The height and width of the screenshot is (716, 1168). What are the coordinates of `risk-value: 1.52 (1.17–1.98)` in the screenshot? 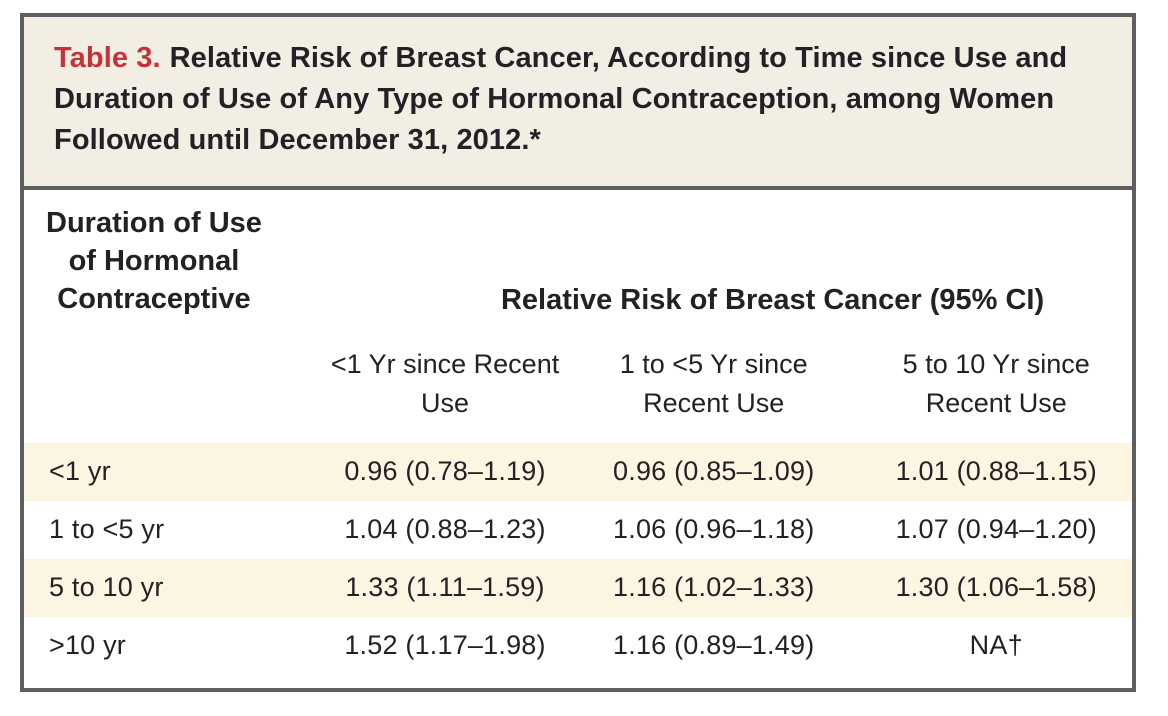 It's located at (445, 645).